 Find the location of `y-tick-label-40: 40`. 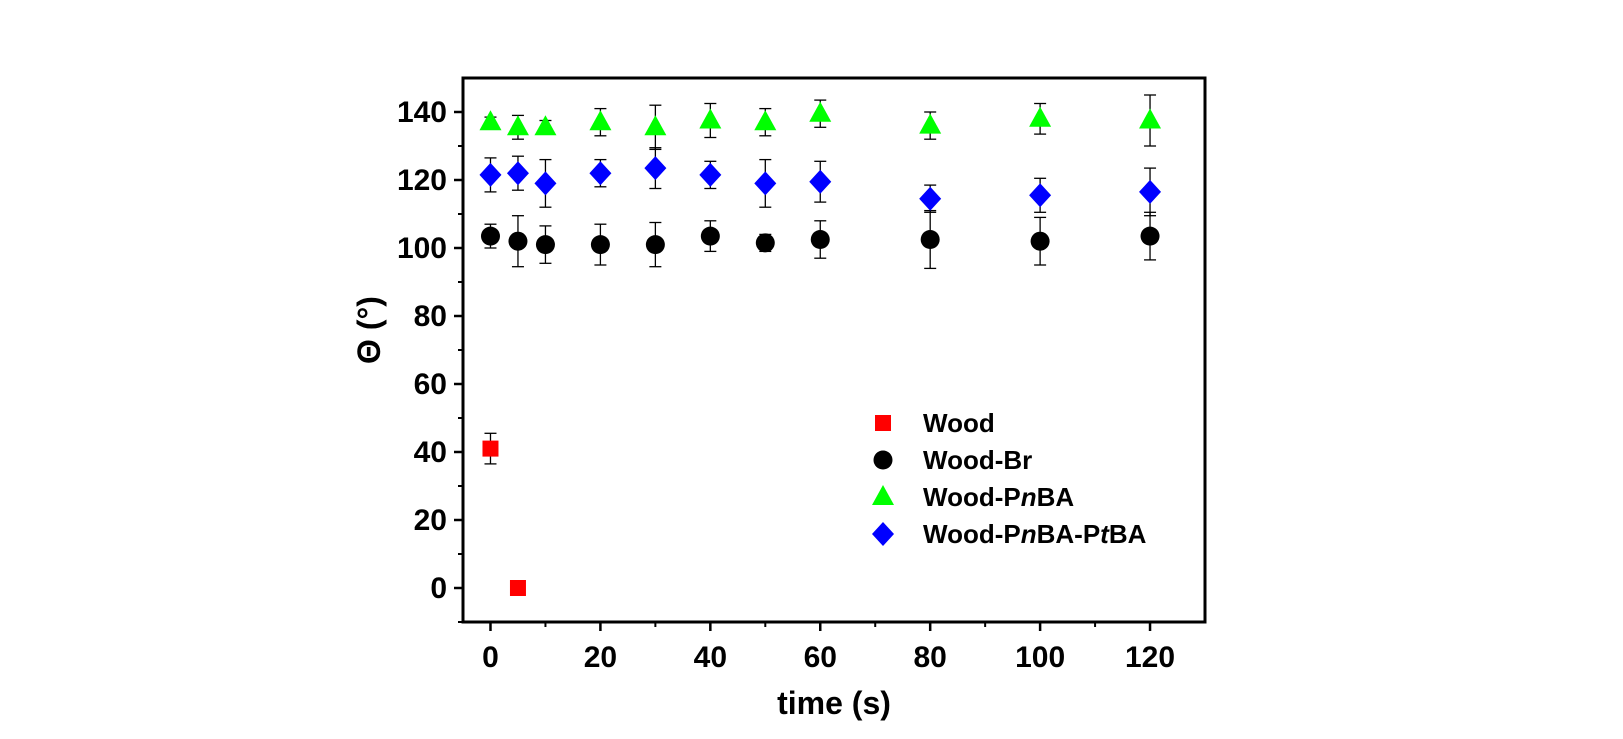

y-tick-label-40: 40 is located at coordinates (430, 452).